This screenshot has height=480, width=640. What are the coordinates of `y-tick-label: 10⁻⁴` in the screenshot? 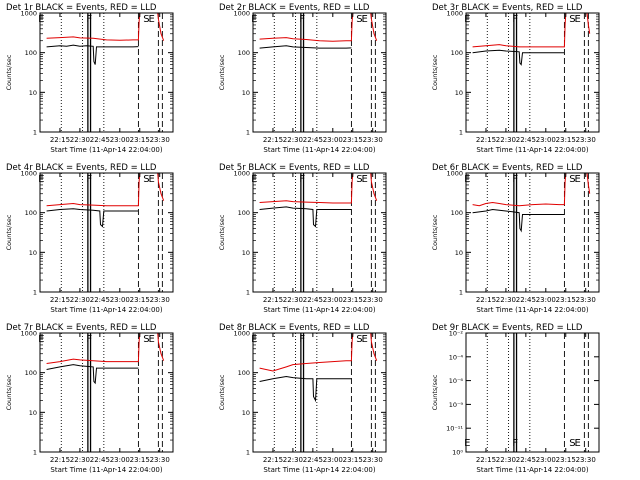 It's located at (456, 357).